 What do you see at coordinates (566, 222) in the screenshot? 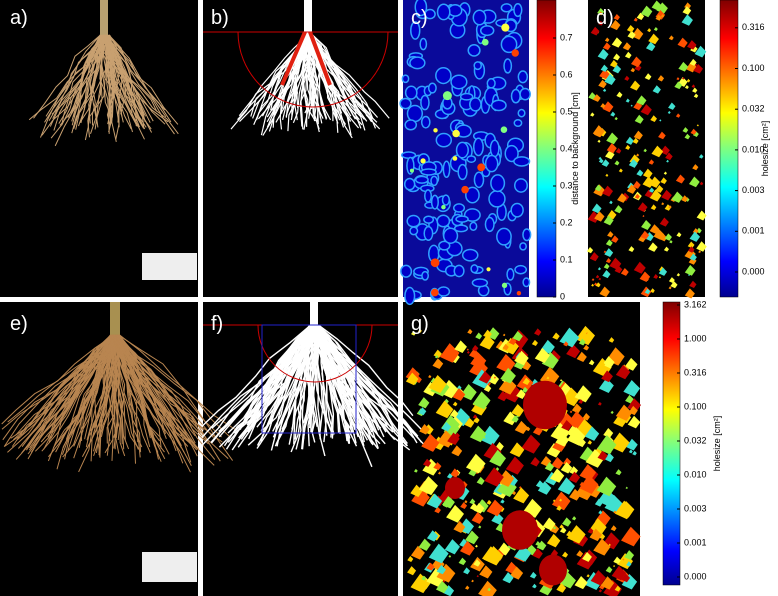
I see `tick-label: 0.2` at bounding box center [566, 222].